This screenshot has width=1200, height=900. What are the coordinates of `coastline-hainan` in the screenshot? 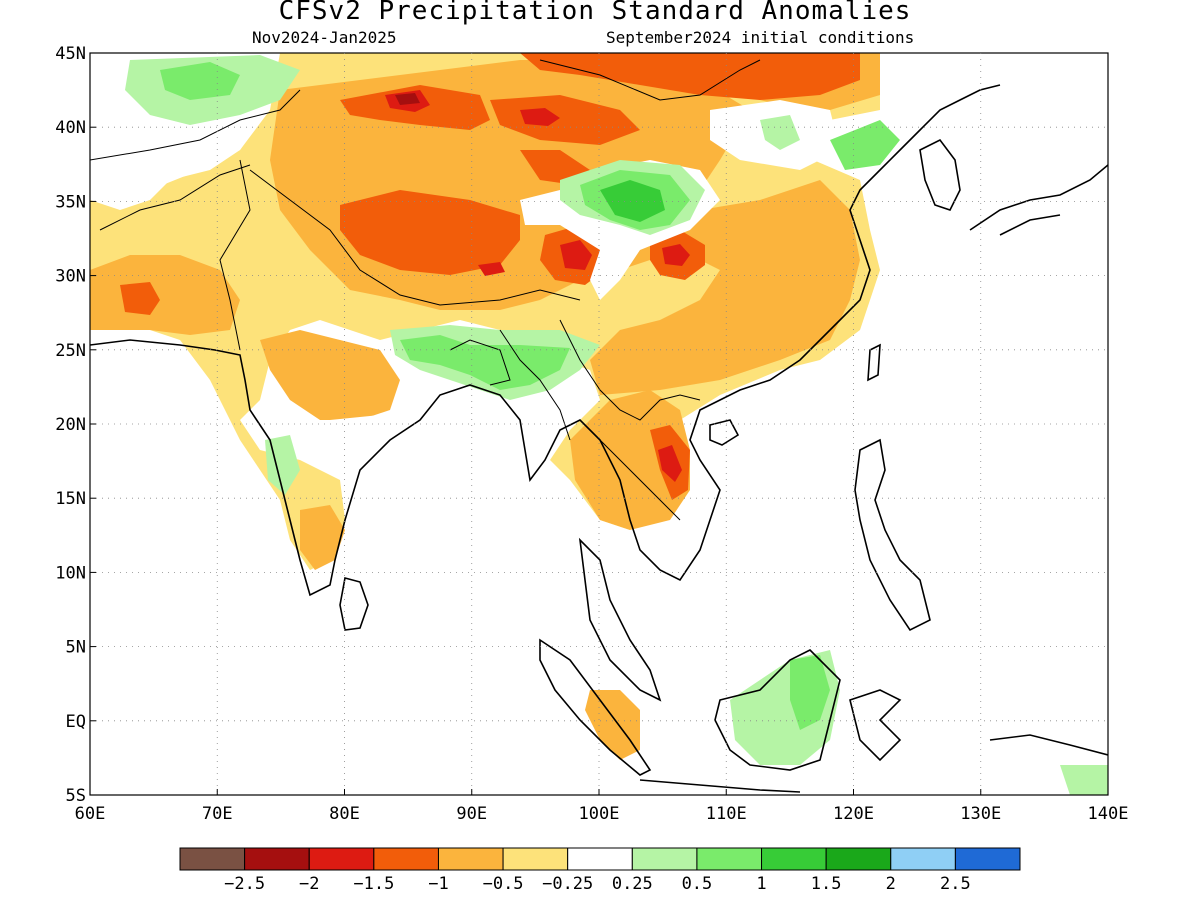 It's located at (724, 432).